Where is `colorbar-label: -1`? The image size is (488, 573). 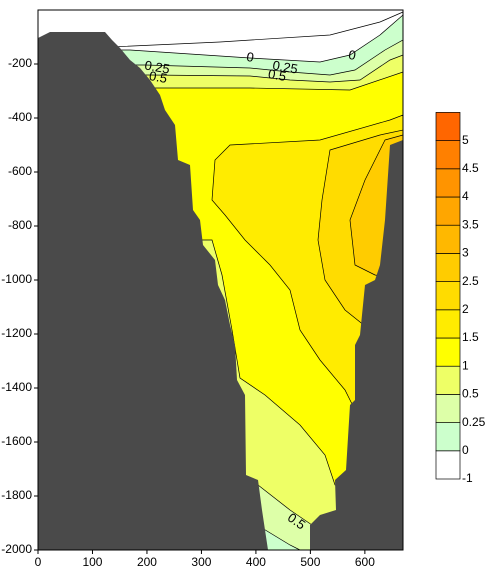
colorbar-label: -1 is located at coordinates (467, 478).